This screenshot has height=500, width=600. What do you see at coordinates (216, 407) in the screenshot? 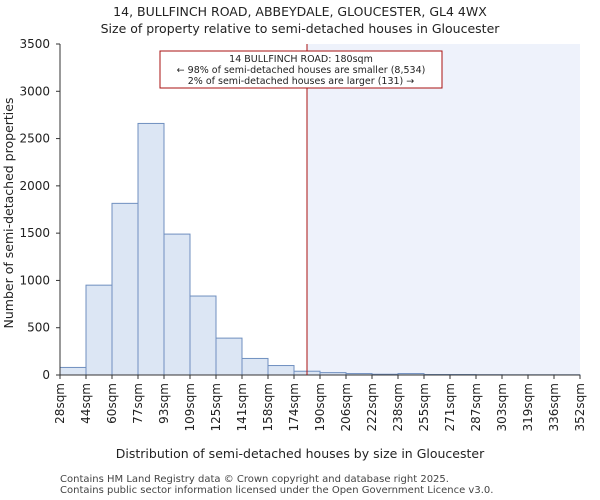
I see `x-tick-label: 125sqm` at bounding box center [216, 407].